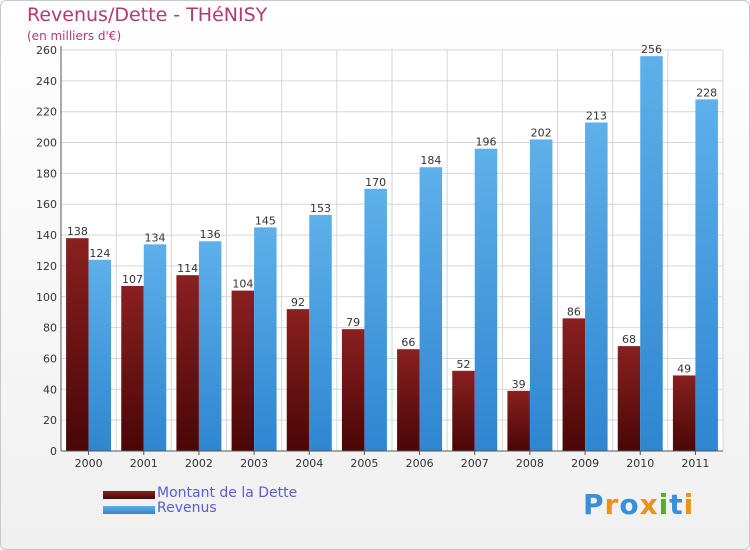  I want to click on logo-letter: P, so click(594, 504).